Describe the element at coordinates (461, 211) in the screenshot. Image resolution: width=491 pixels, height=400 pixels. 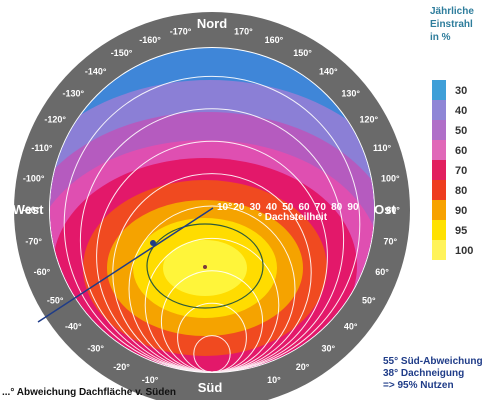
I see `legend-label-90: 90` at that location.